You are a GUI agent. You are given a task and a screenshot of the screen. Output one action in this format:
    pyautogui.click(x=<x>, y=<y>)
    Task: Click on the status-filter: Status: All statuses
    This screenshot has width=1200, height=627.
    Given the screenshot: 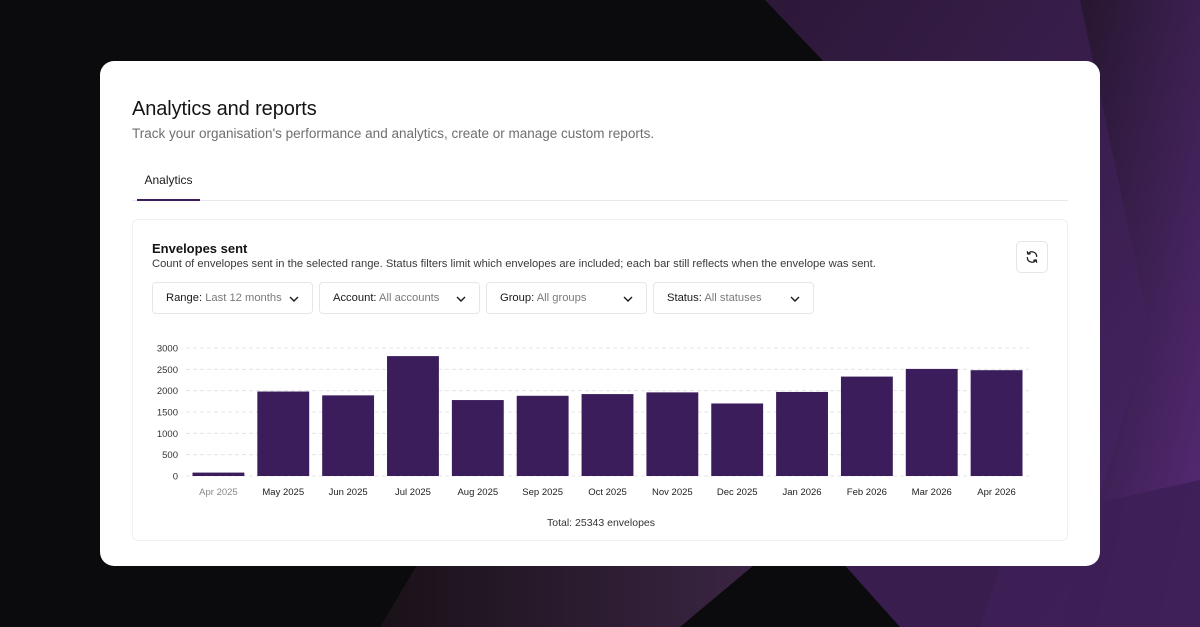 What is the action you would take?
    pyautogui.click(x=733, y=298)
    